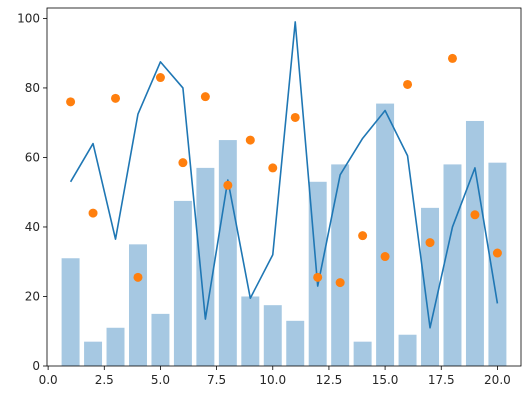 This screenshot has width=522, height=393. I want to click on x-tick-label: 12.5, so click(329, 380).